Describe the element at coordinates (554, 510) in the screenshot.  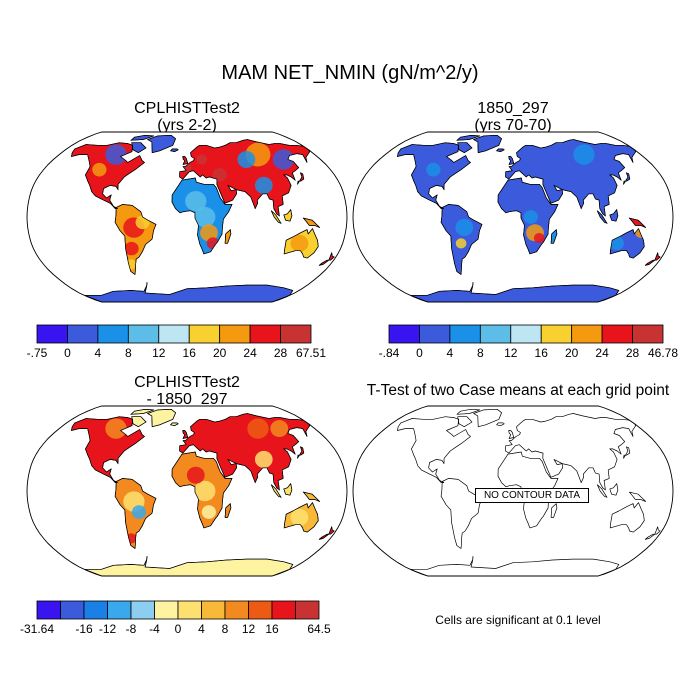
I see `continent-madagascar` at that location.